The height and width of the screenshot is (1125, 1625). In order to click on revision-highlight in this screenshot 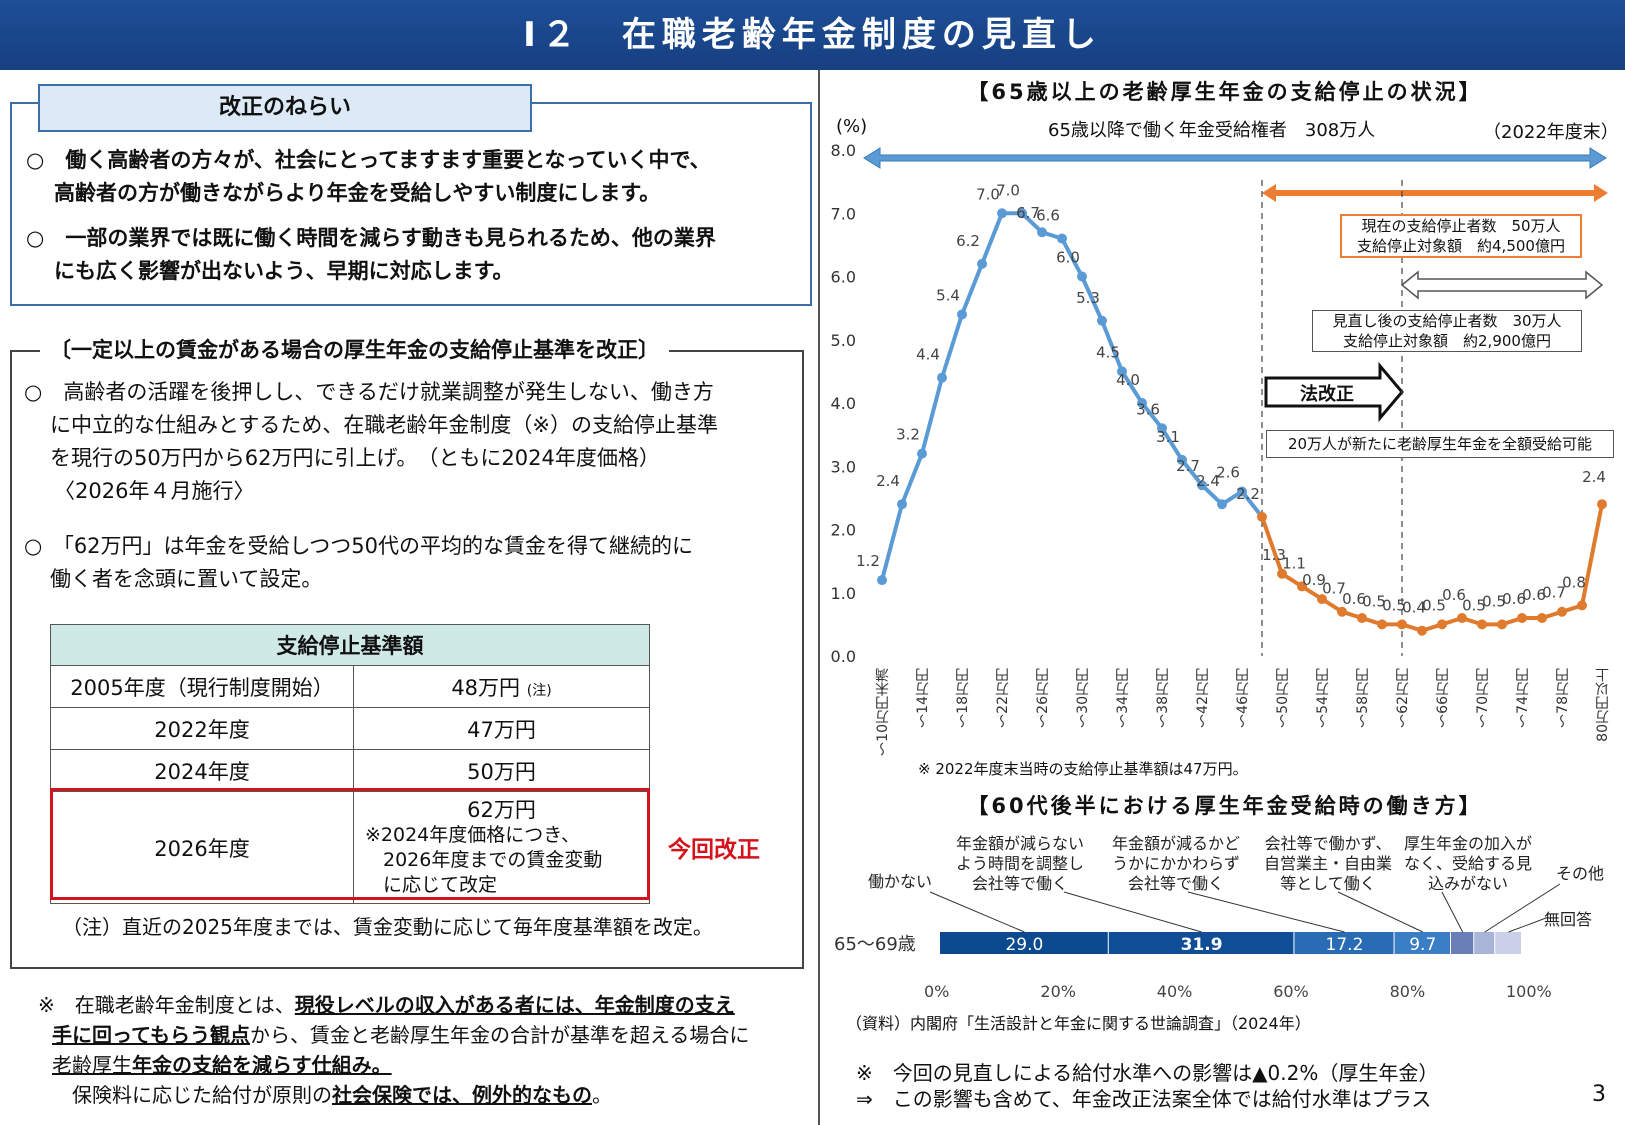, I will do `click(350, 844)`.